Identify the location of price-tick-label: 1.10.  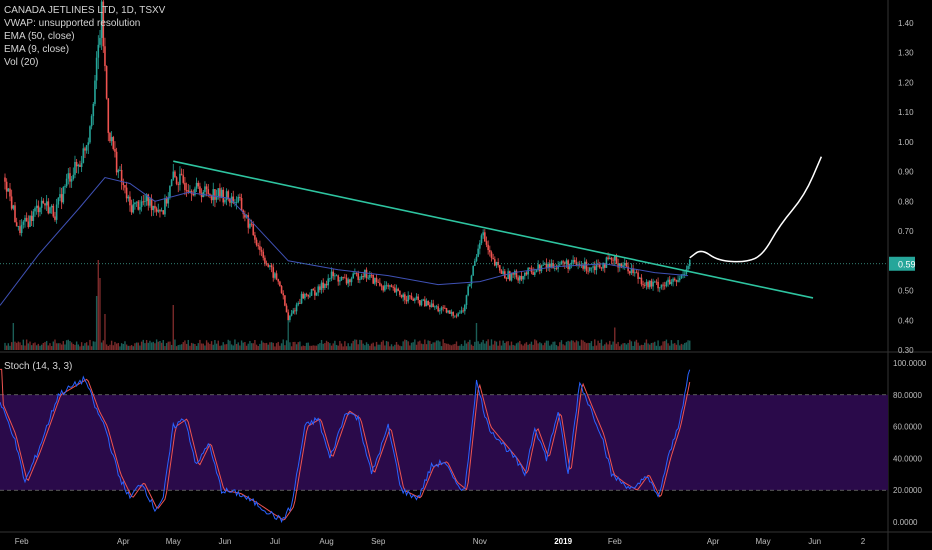
(906, 112).